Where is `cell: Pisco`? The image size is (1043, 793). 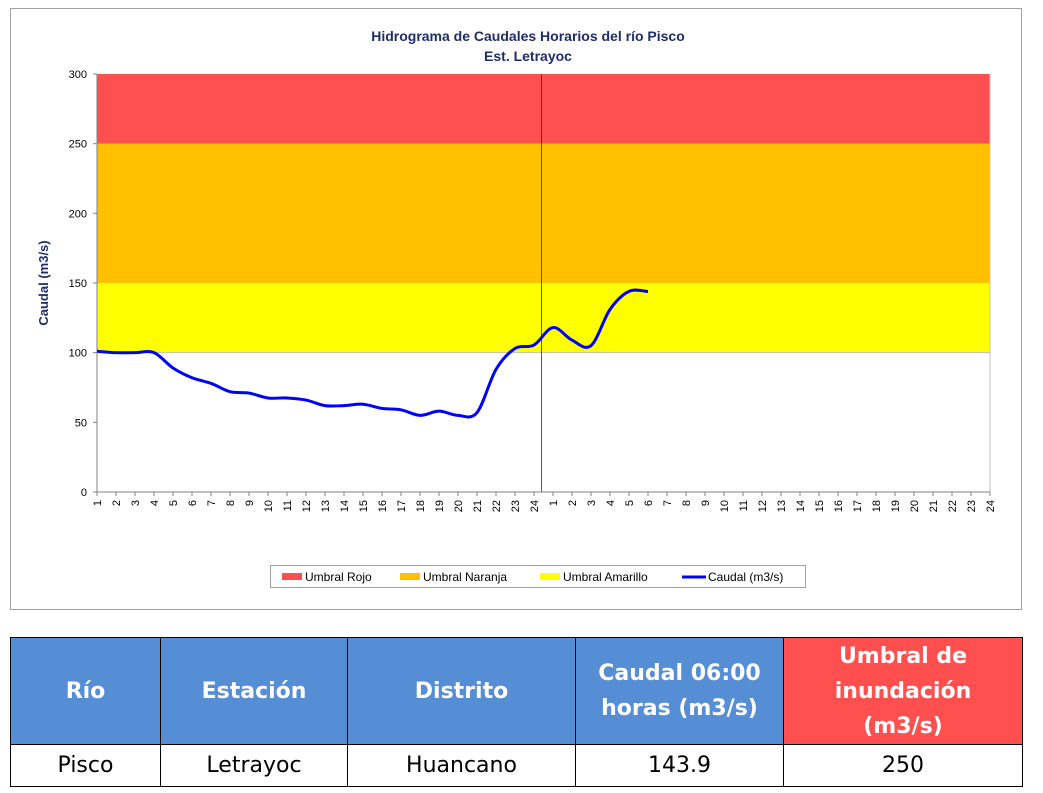
cell: Pisco is located at coordinates (85, 765).